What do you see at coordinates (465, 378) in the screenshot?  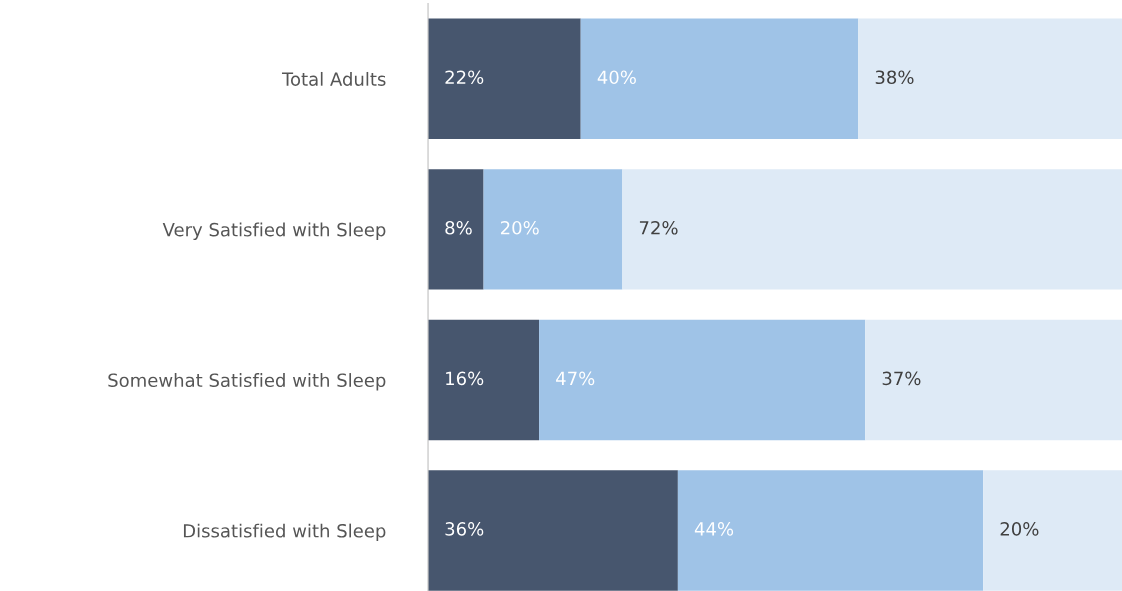 I see `data-label: 16%` at bounding box center [465, 378].